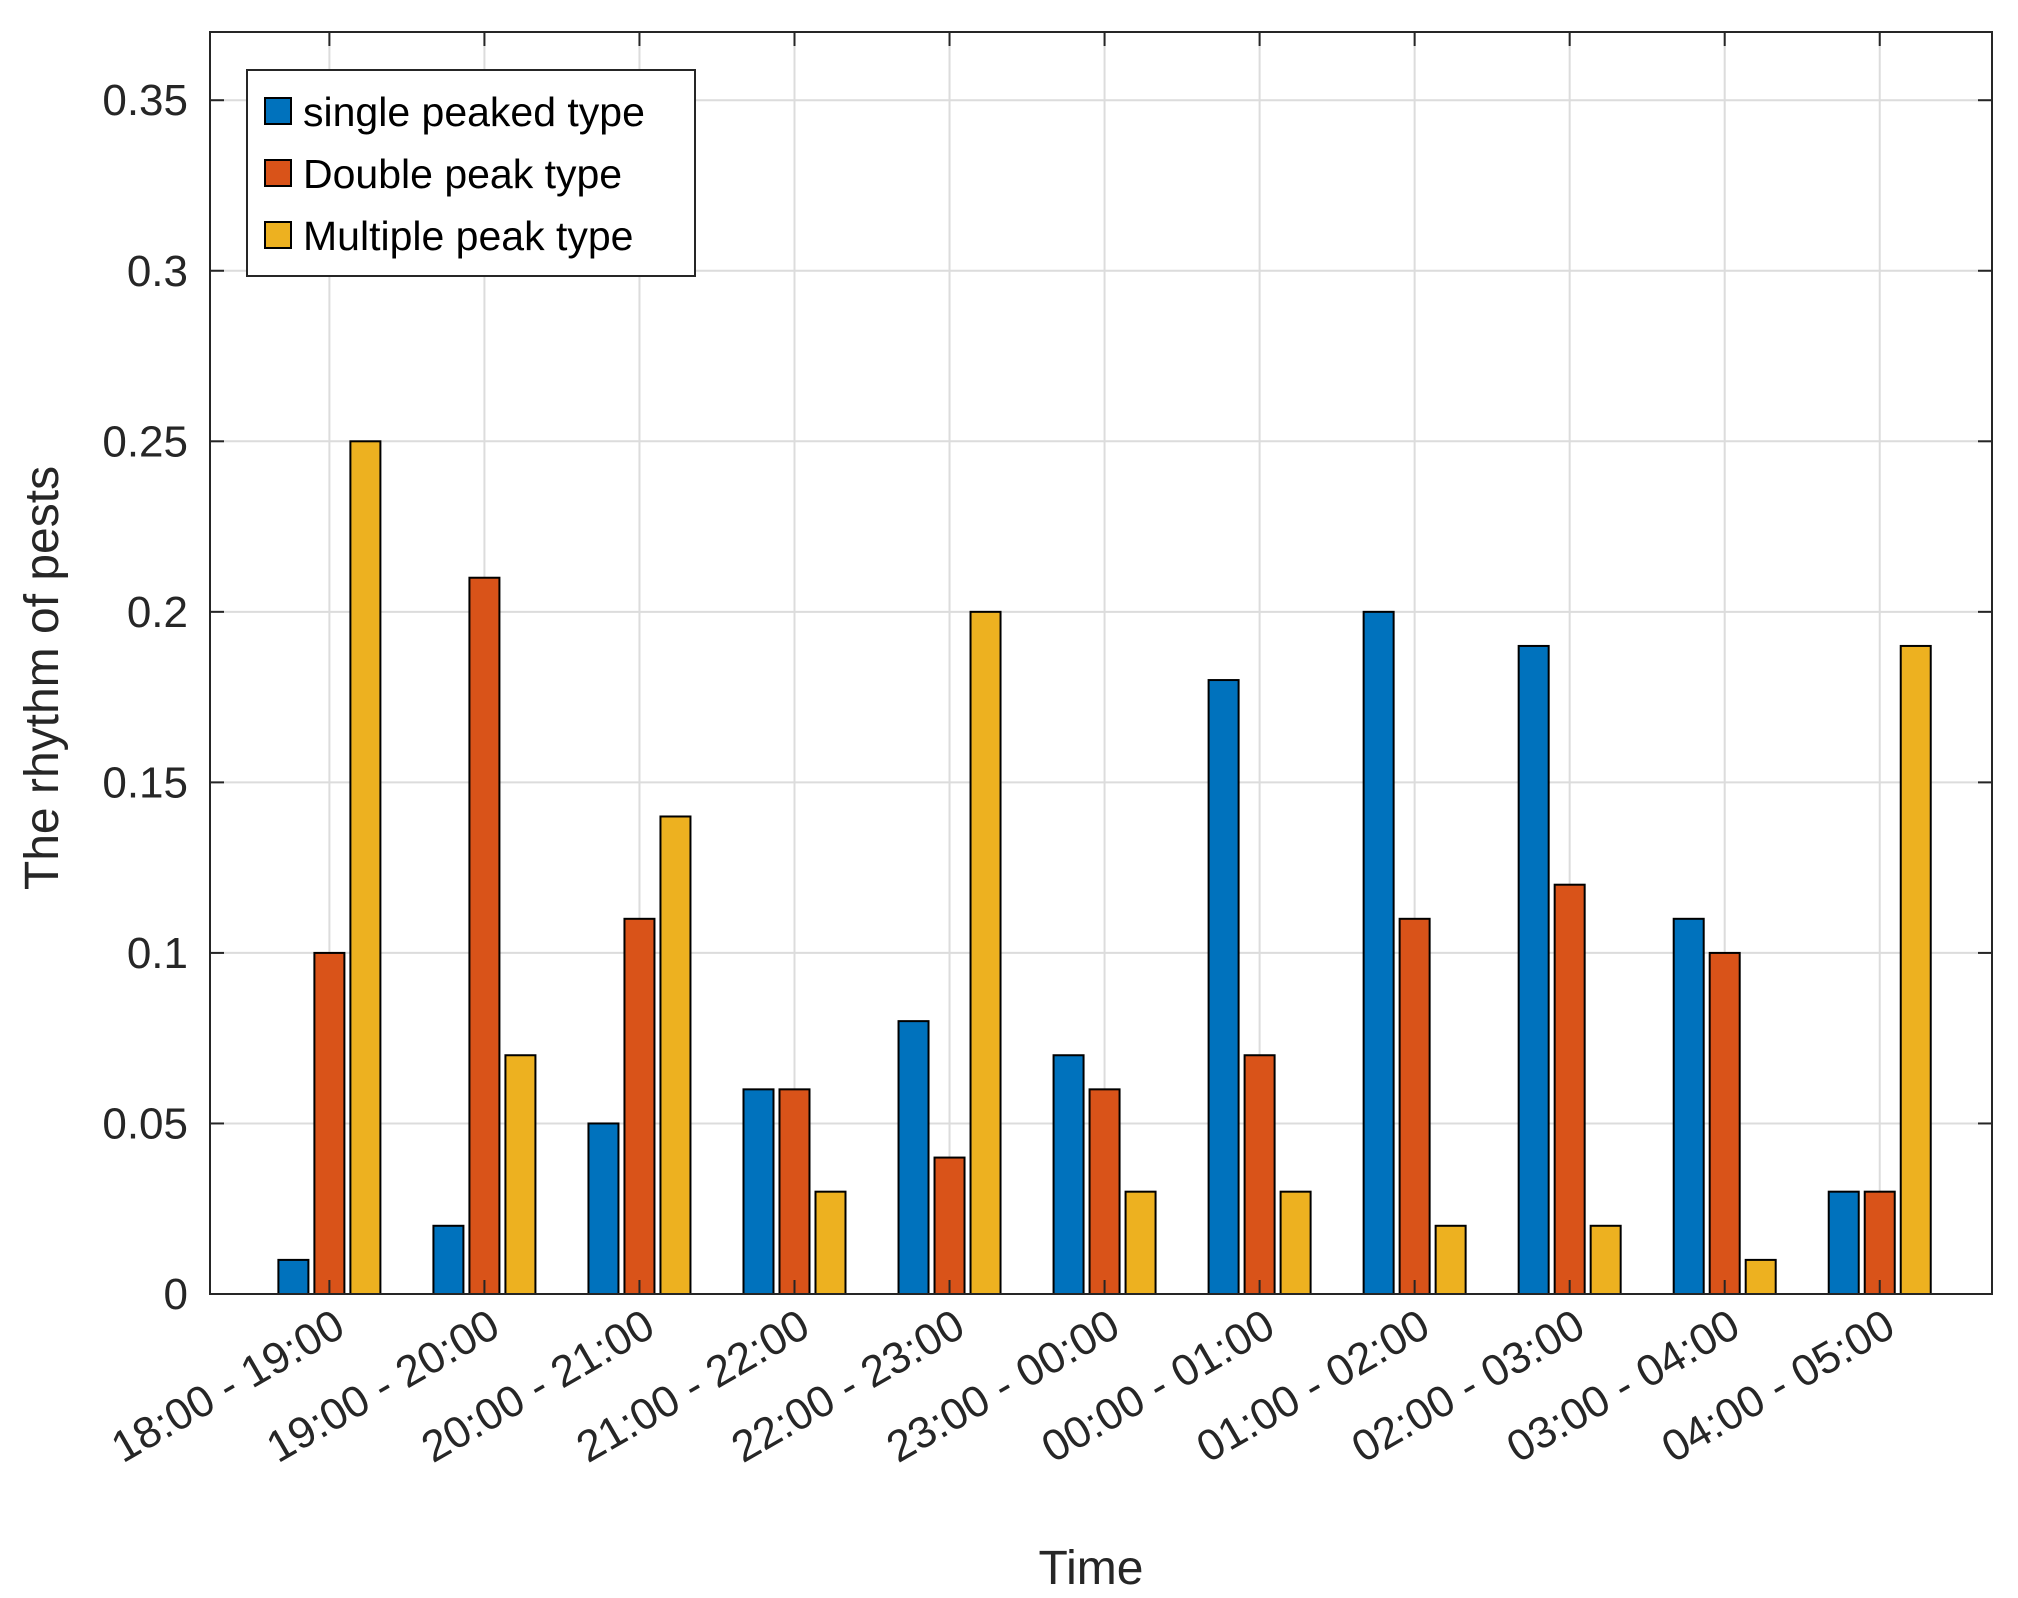 This screenshot has height=1598, width=2018. Describe the element at coordinates (462, 174) in the screenshot. I see `legend-label-1: Double peak type` at that location.